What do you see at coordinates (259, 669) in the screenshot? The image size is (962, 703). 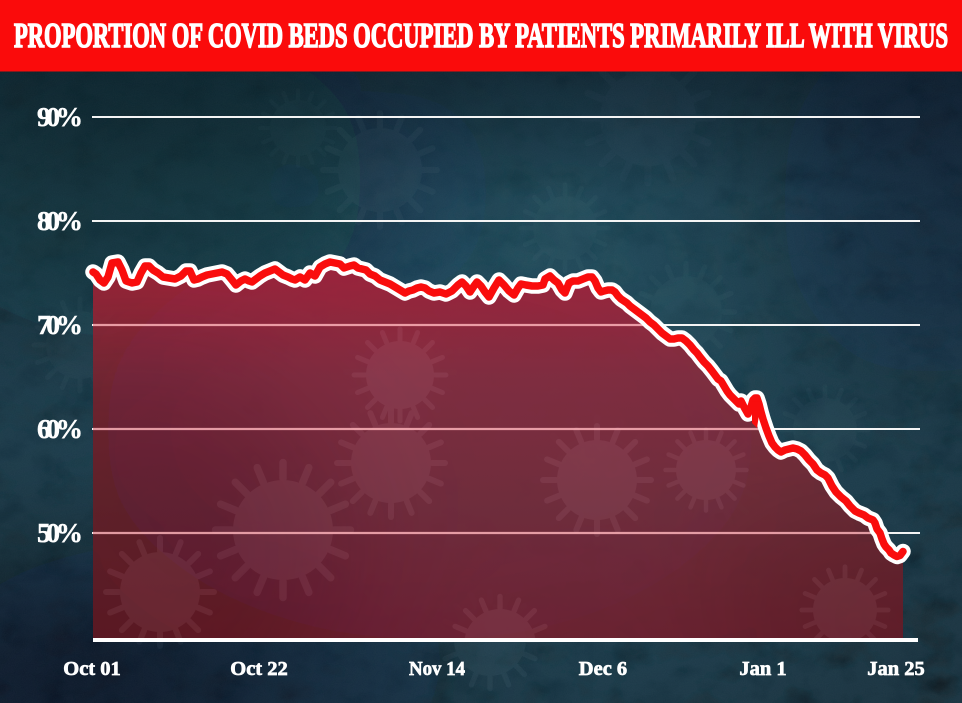 I see `svg-text: Oct 22` at bounding box center [259, 669].